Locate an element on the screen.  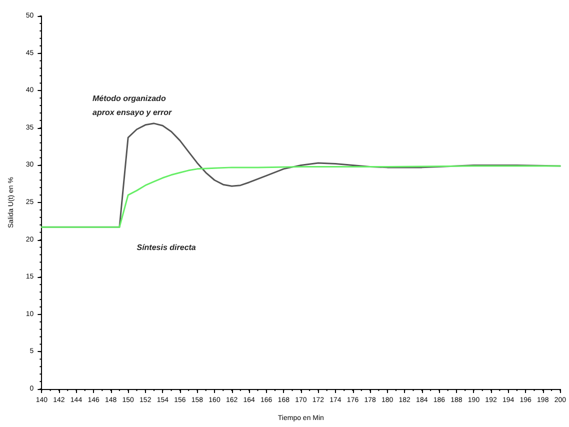
line-series is located at coordinates (300, 196).